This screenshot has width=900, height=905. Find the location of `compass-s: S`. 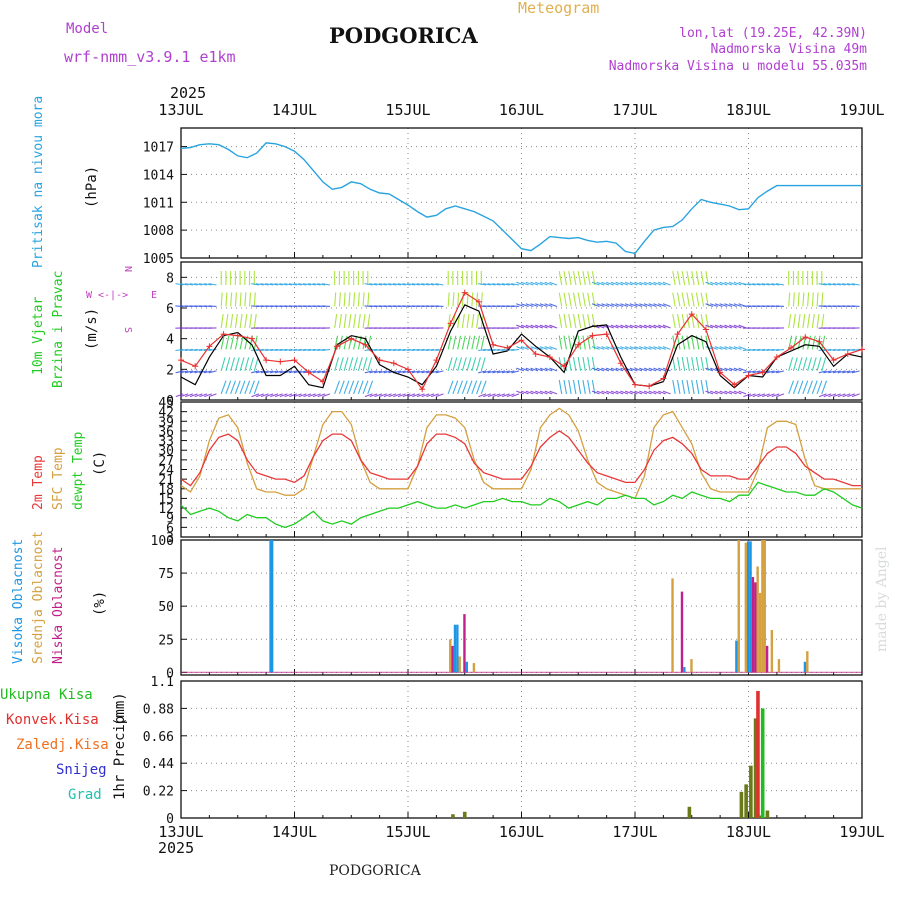

compass-s: S is located at coordinates (127, 330).